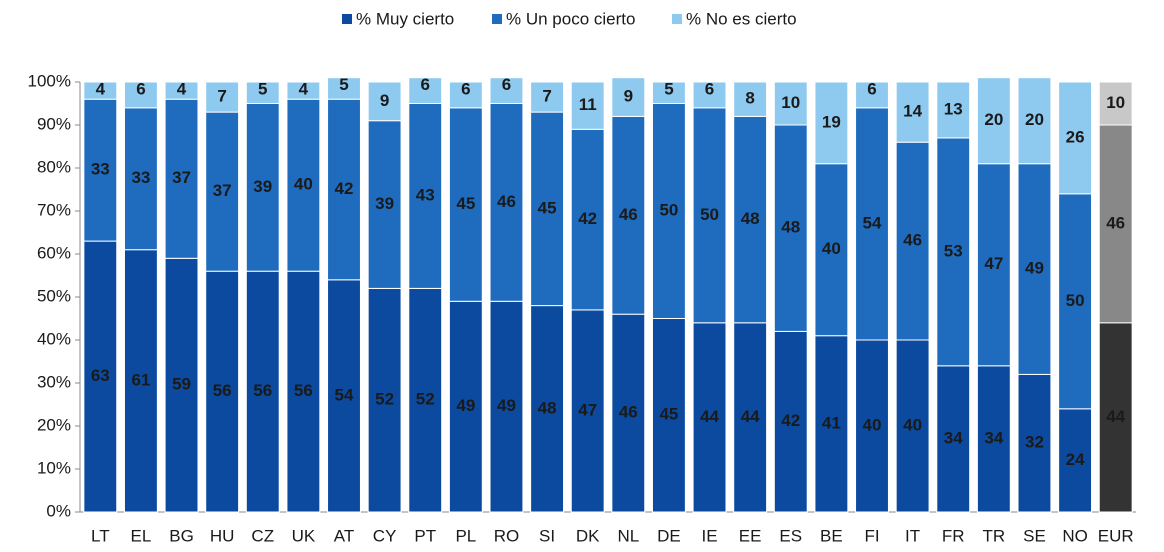  What do you see at coordinates (790, 535) in the screenshot?
I see `x-tick-label: ES` at bounding box center [790, 535].